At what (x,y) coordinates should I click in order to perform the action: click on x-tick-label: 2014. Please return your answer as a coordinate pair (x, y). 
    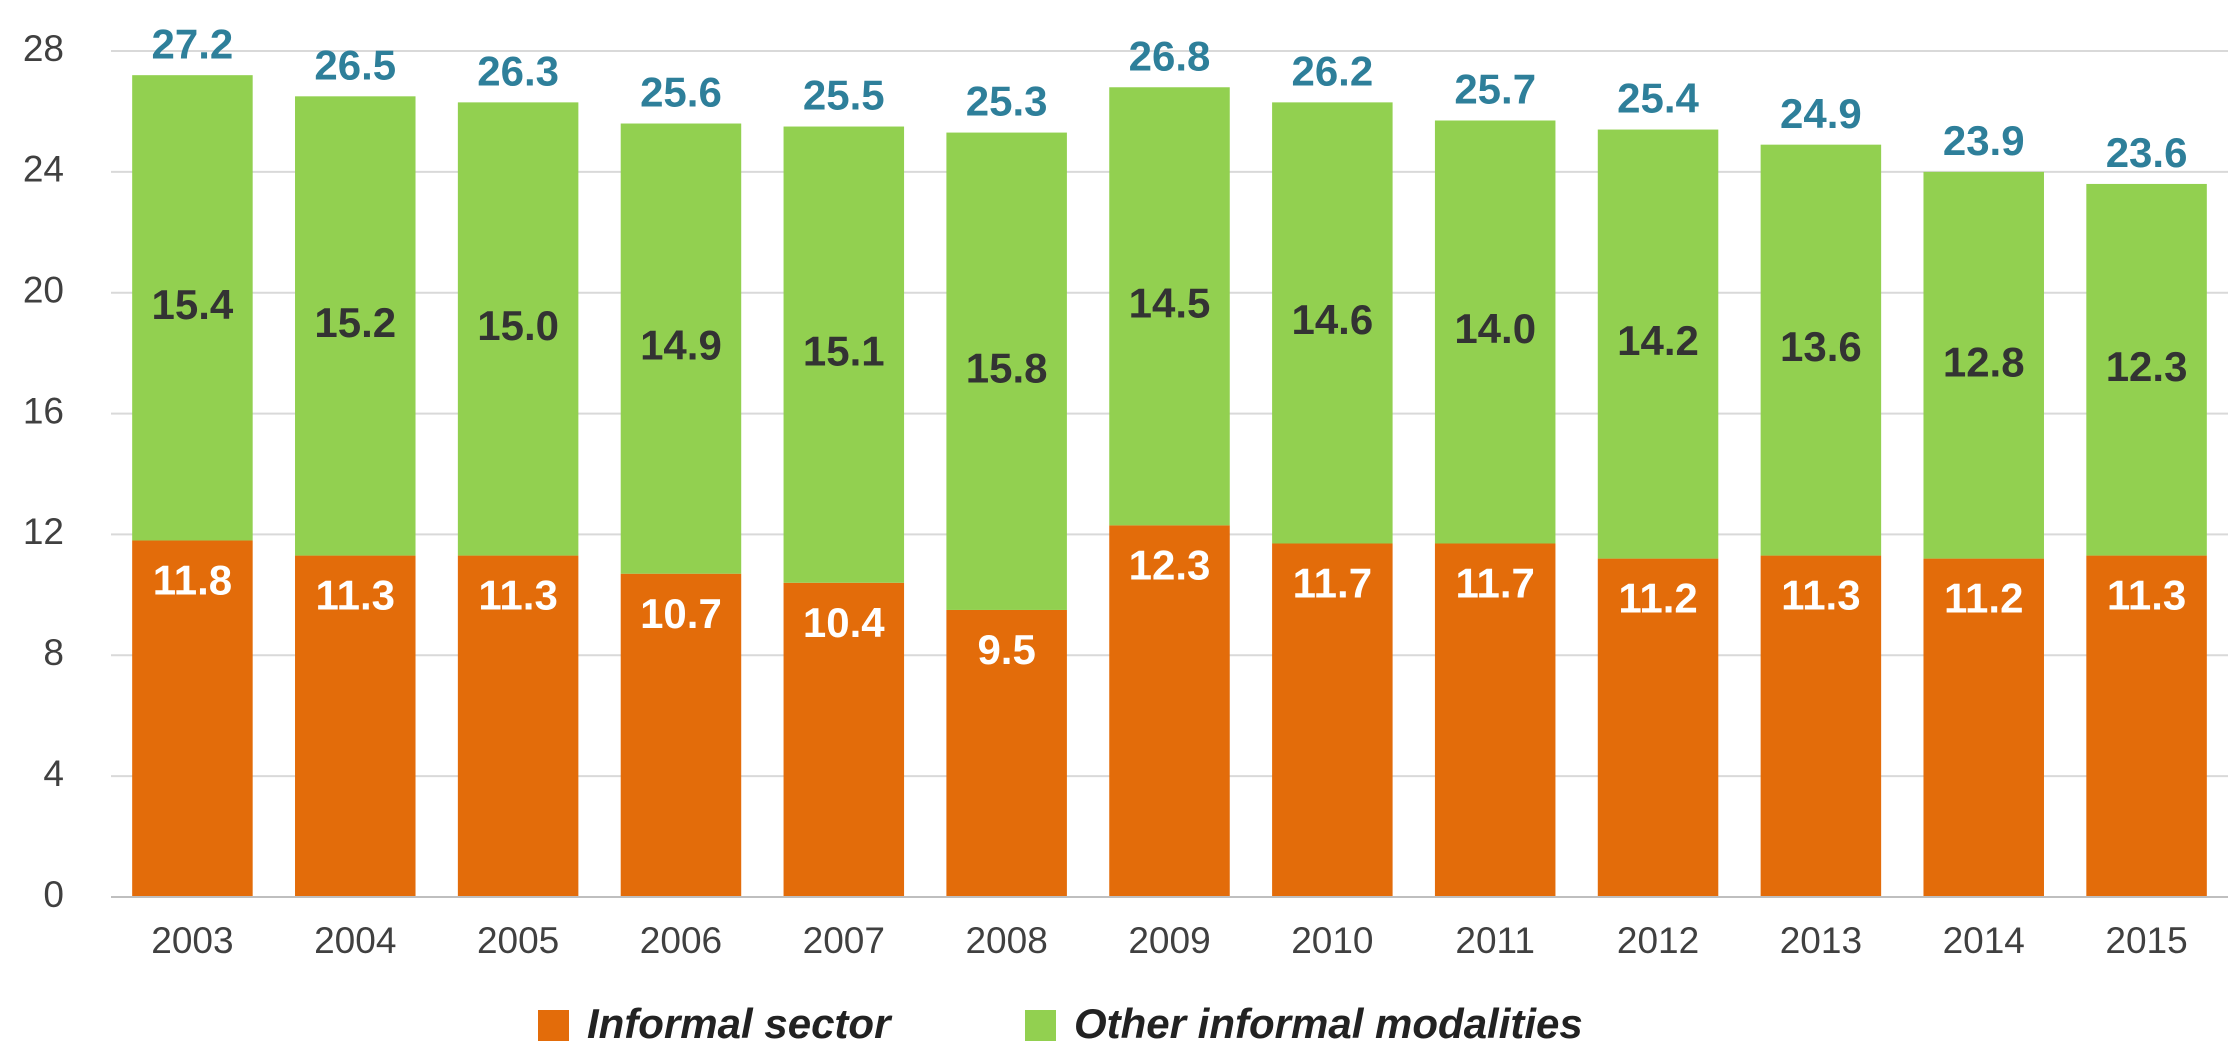
    Looking at the image, I should click on (1984, 940).